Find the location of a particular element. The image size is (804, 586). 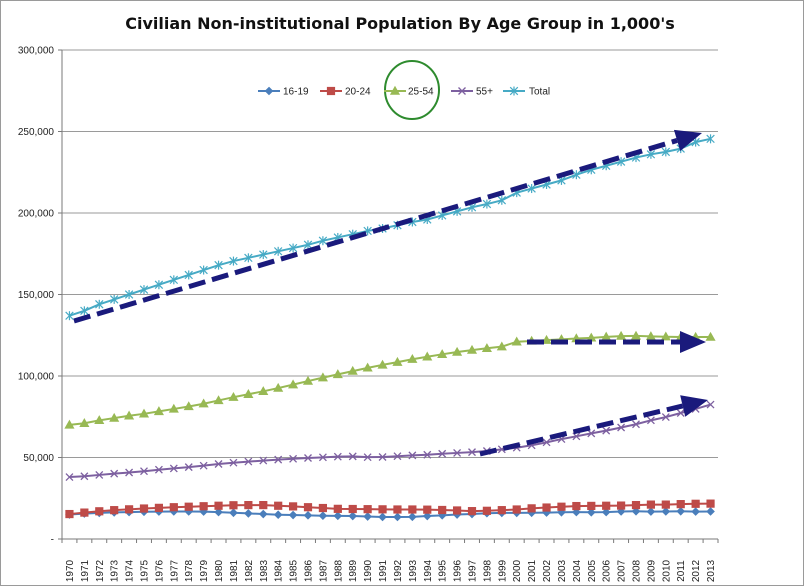

x-tick-label: 1981 is located at coordinates (234, 570).